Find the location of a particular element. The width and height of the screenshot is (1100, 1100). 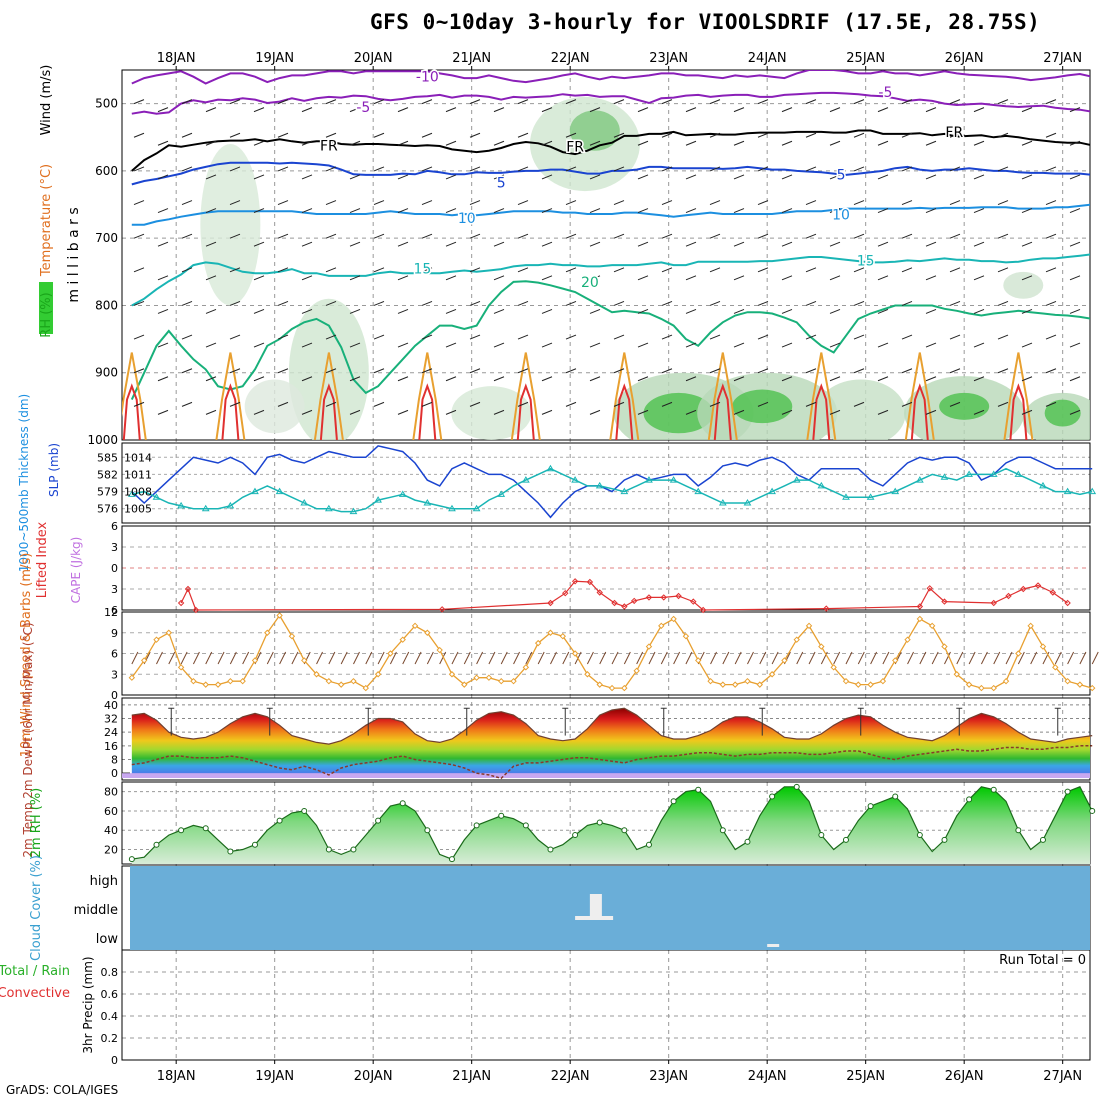

li-tick-label: 3 is located at coordinates (114, 589).